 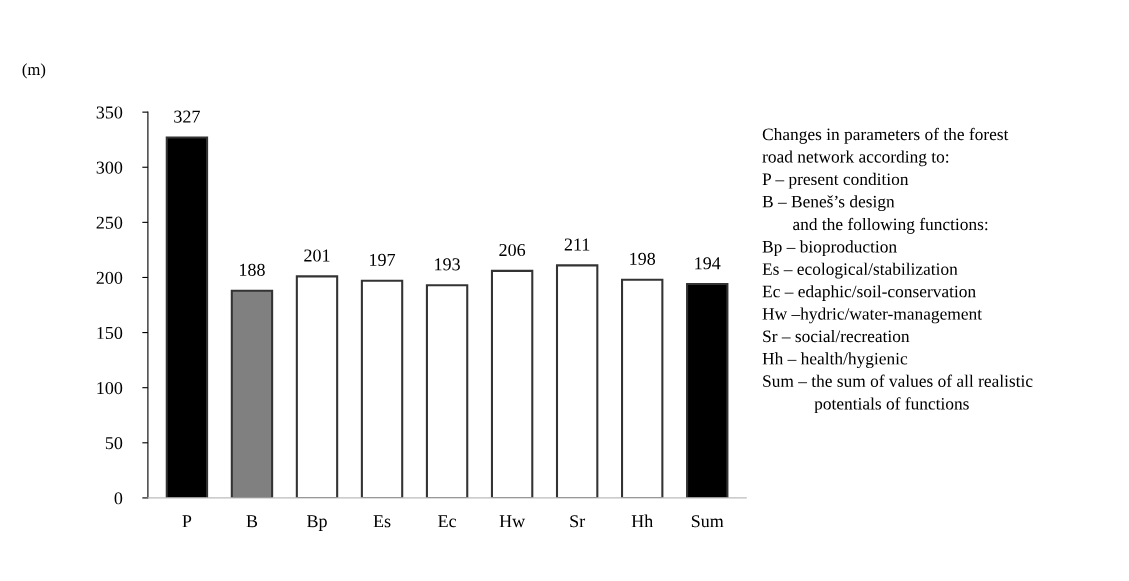 What do you see at coordinates (118, 498) in the screenshot?
I see `y-tick-label: 0` at bounding box center [118, 498].